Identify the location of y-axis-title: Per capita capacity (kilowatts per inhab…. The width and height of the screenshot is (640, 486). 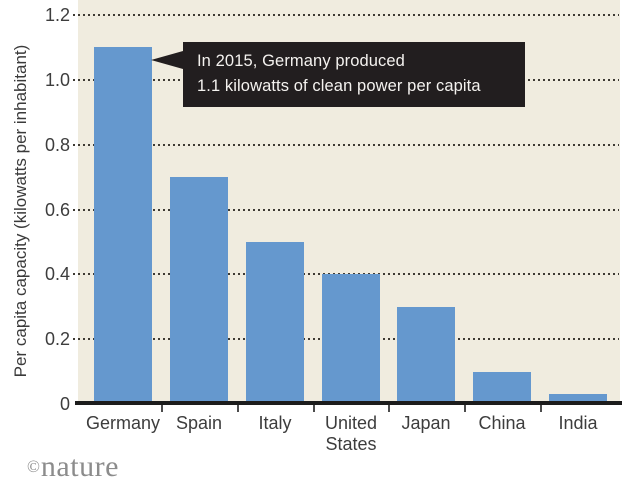
(20, 211).